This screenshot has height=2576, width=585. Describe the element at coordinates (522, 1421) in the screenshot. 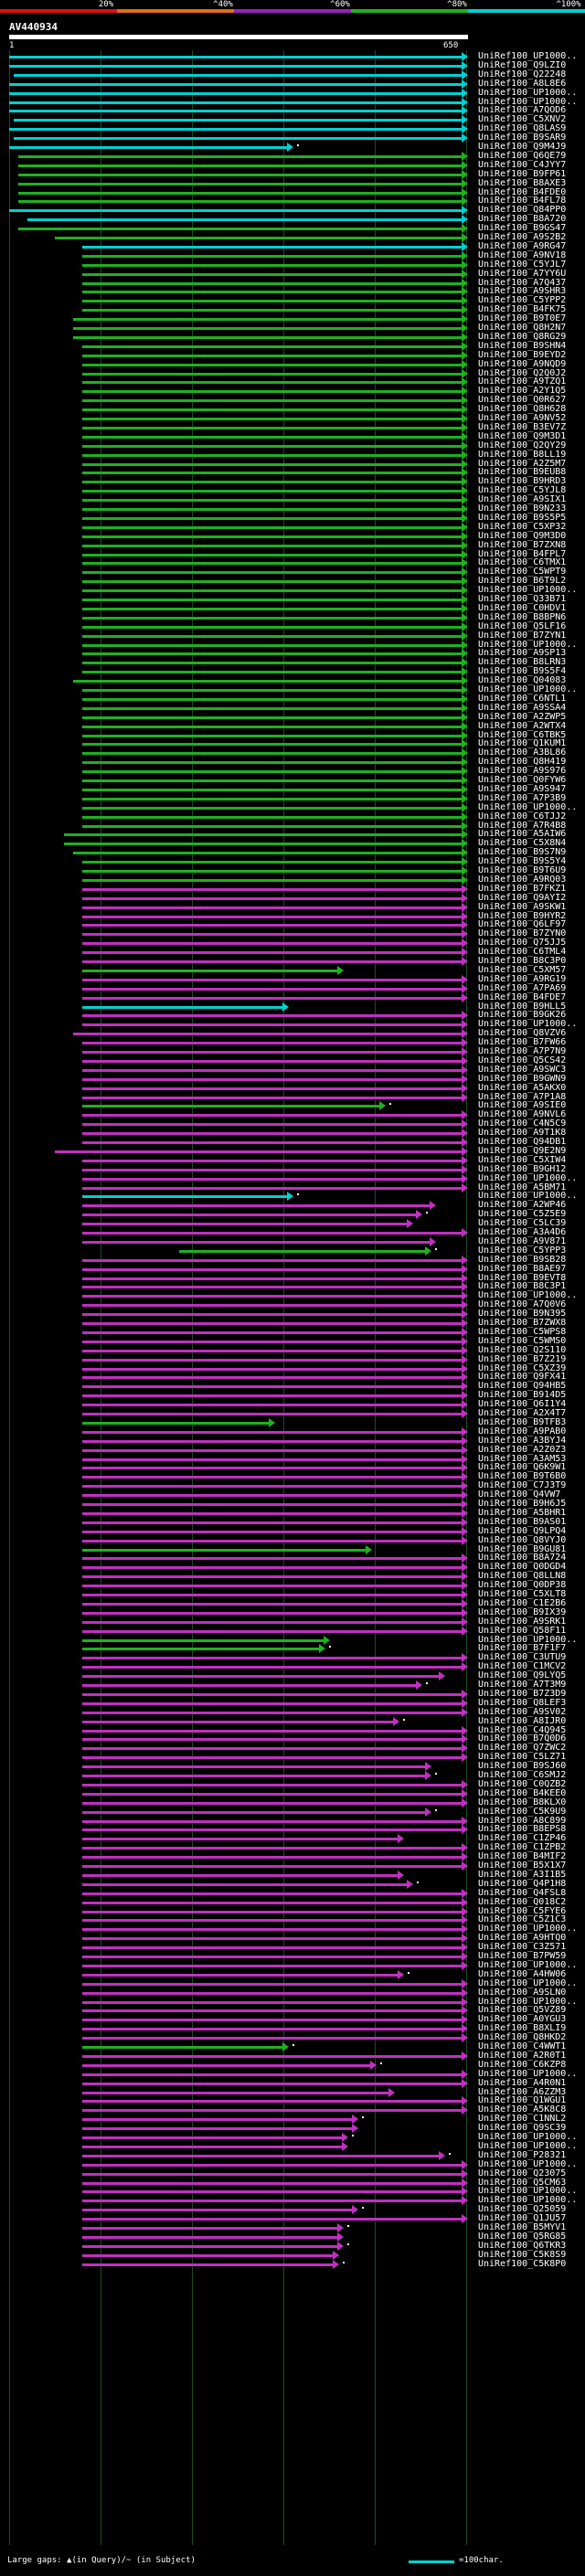

I see `hit-label: UniRef100_B9TFB3` at that location.